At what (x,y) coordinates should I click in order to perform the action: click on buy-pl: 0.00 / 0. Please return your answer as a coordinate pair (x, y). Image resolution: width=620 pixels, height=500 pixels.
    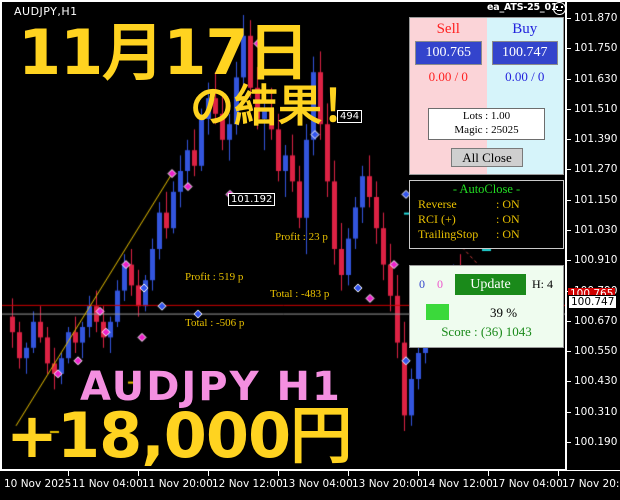
    Looking at the image, I should click on (525, 76).